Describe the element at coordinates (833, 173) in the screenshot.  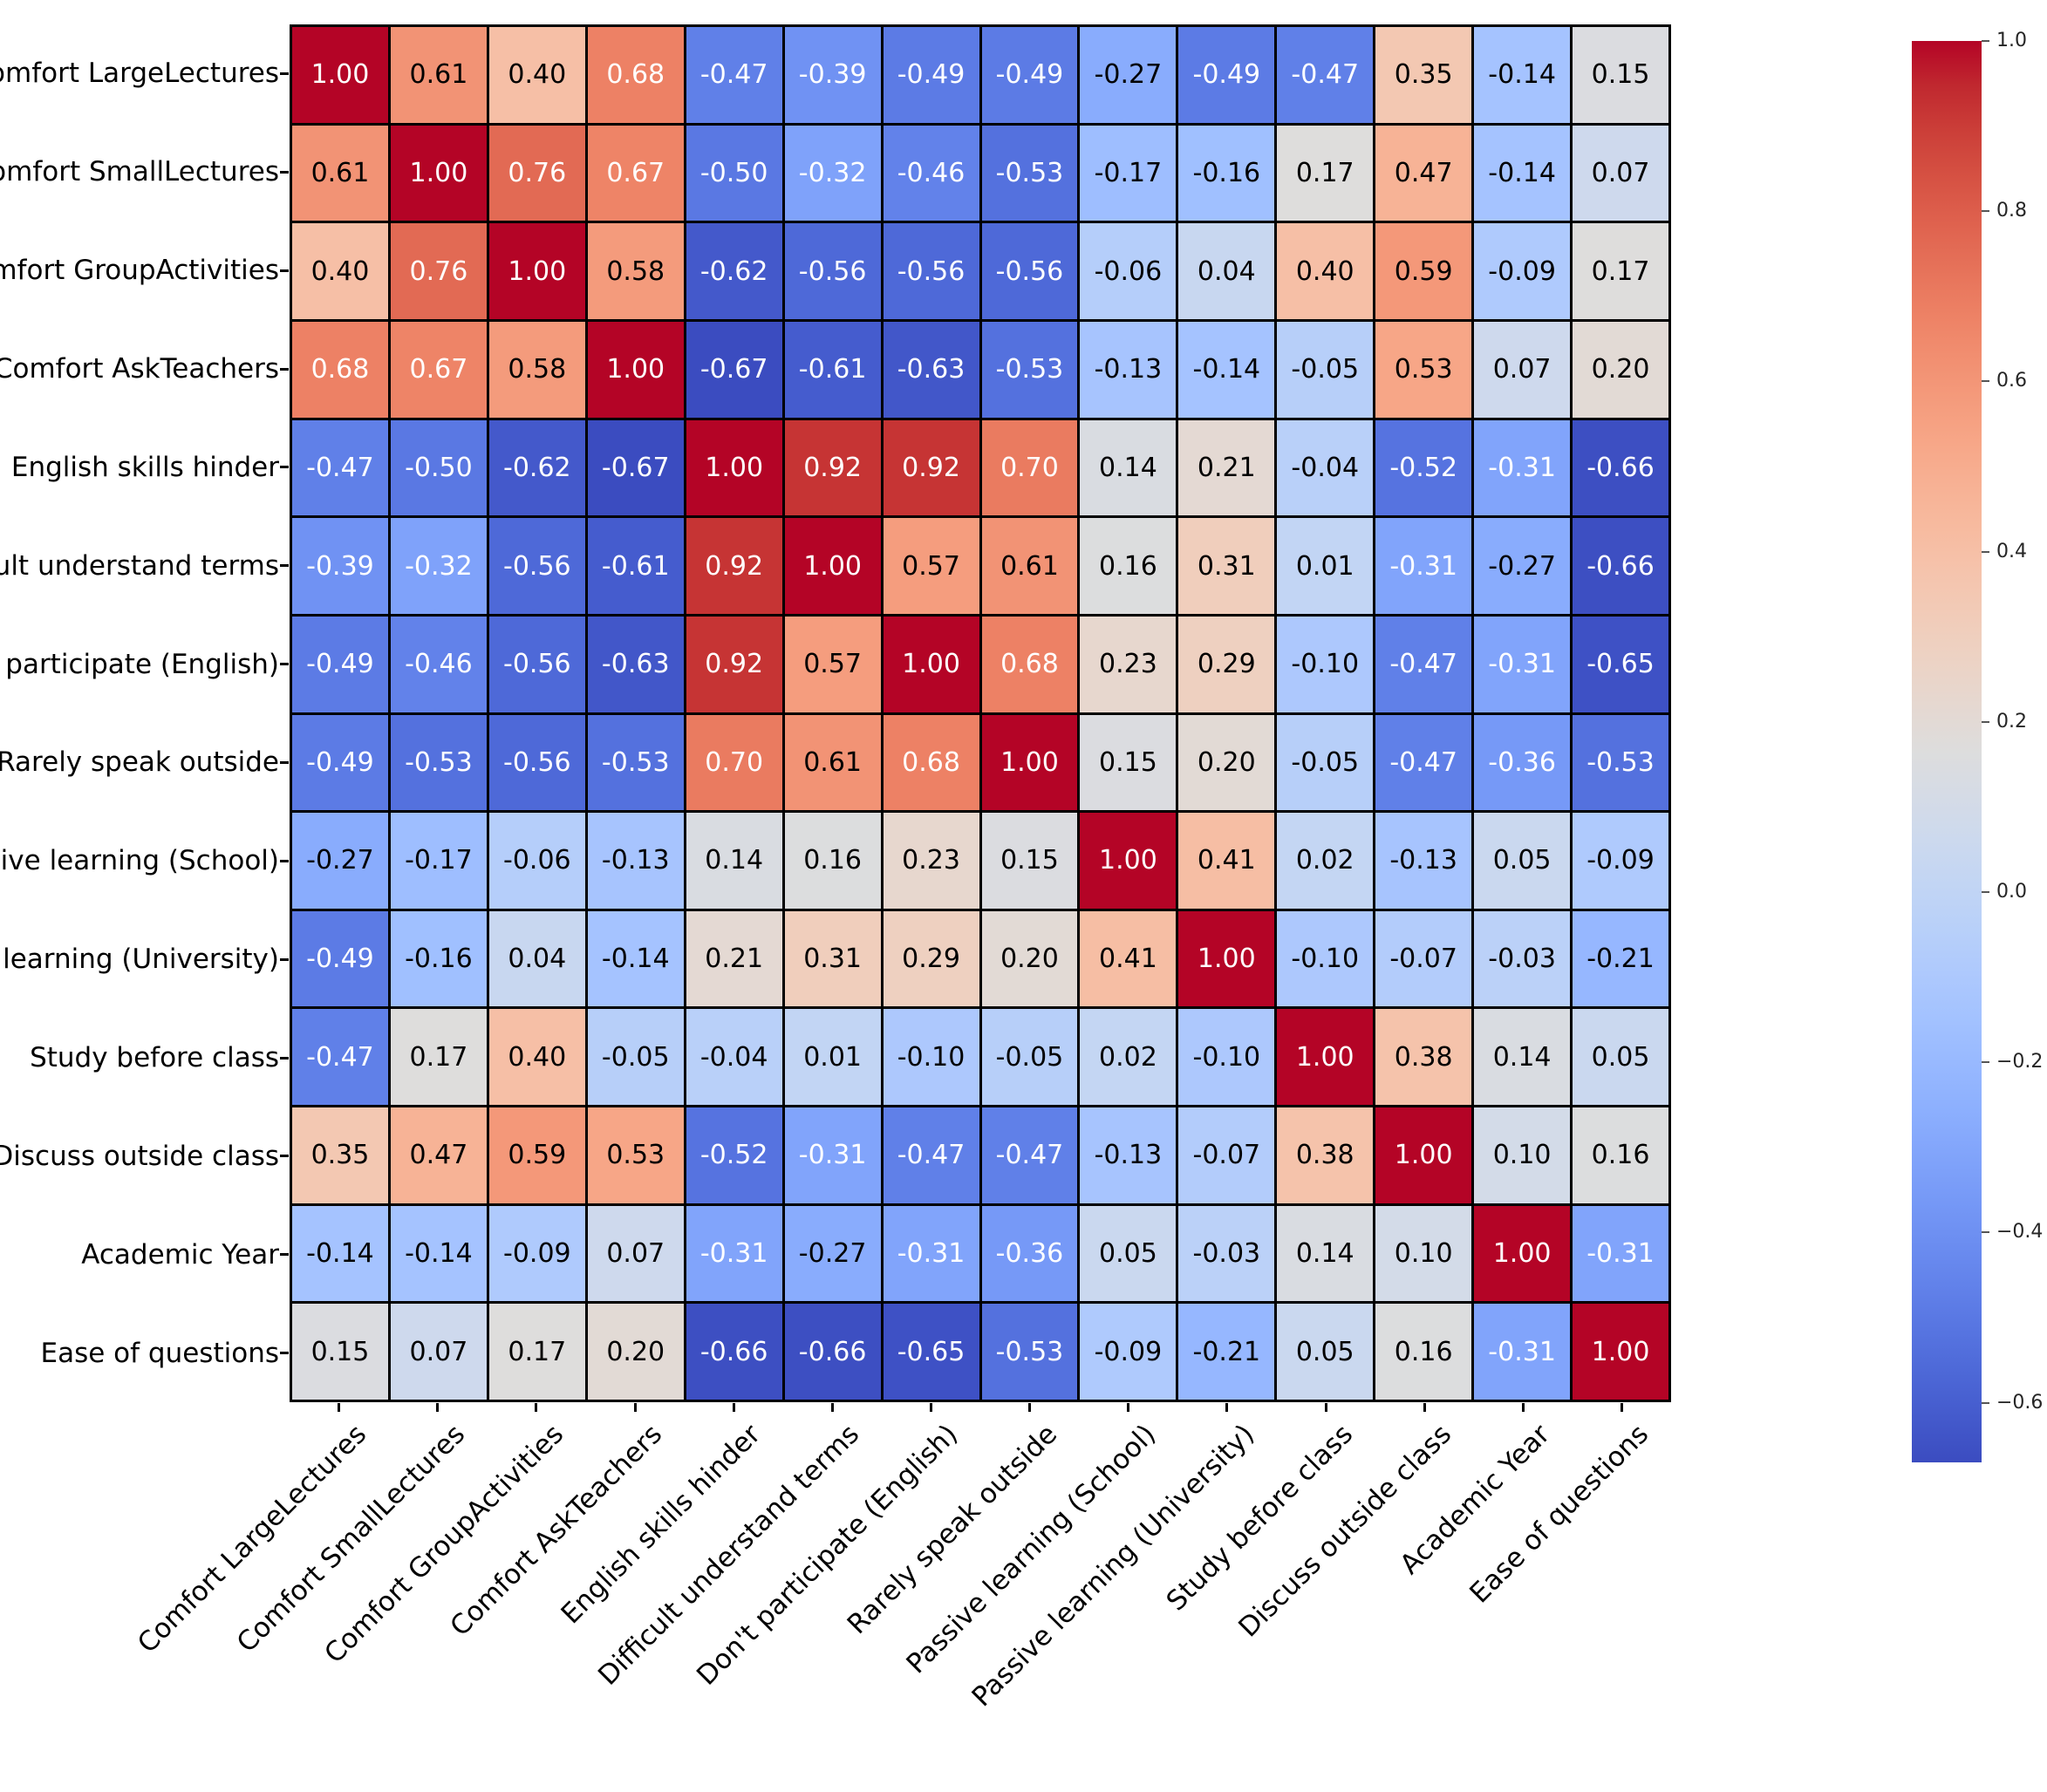
I see `heatmap-cell: -0.32` at that location.